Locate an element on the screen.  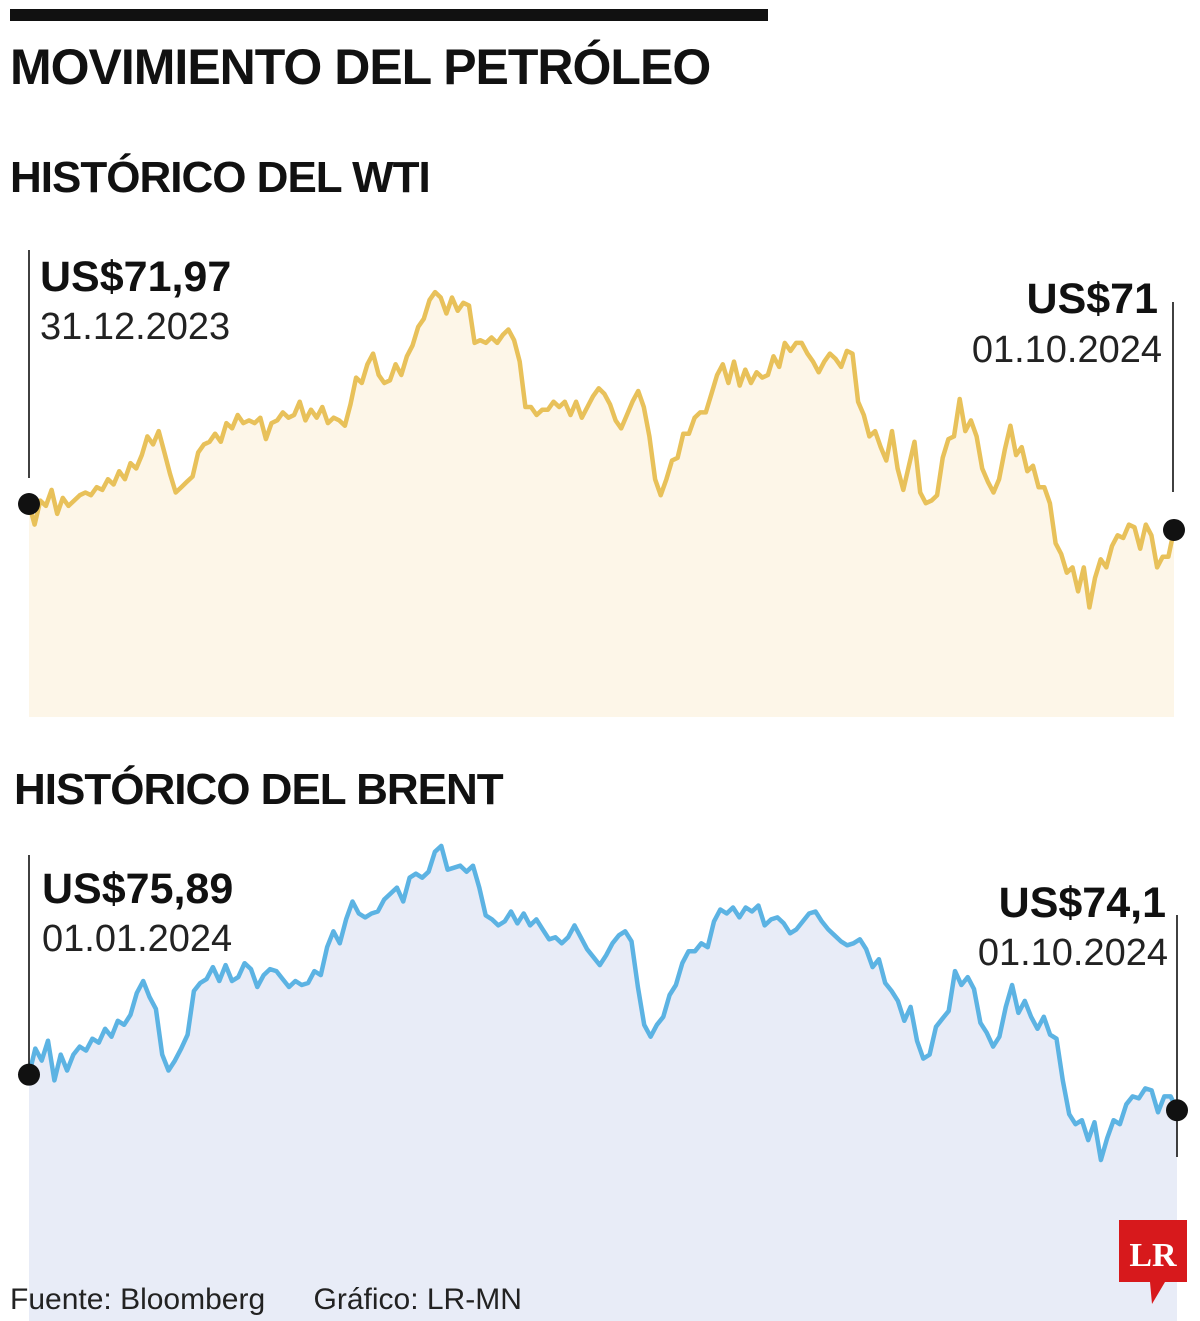
brent-chart-title: HISTÓRICO DEL BRENT is located at coordinates (259, 789).